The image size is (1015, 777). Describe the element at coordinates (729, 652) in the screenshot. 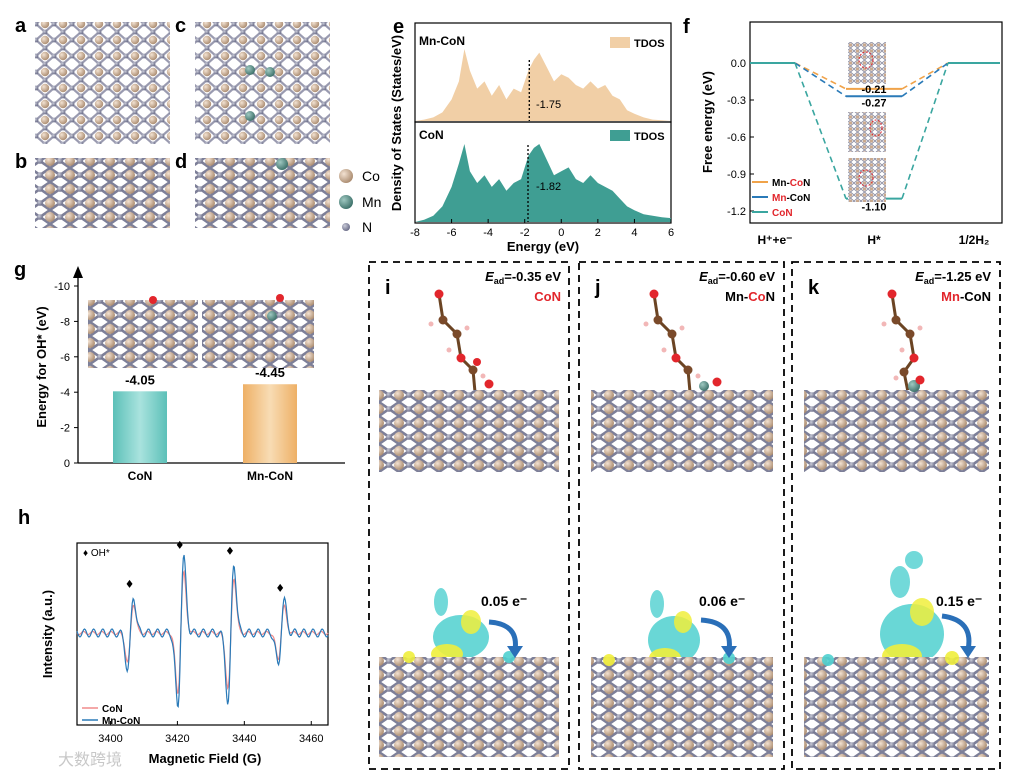

I see `panel-j-arrow-head` at that location.